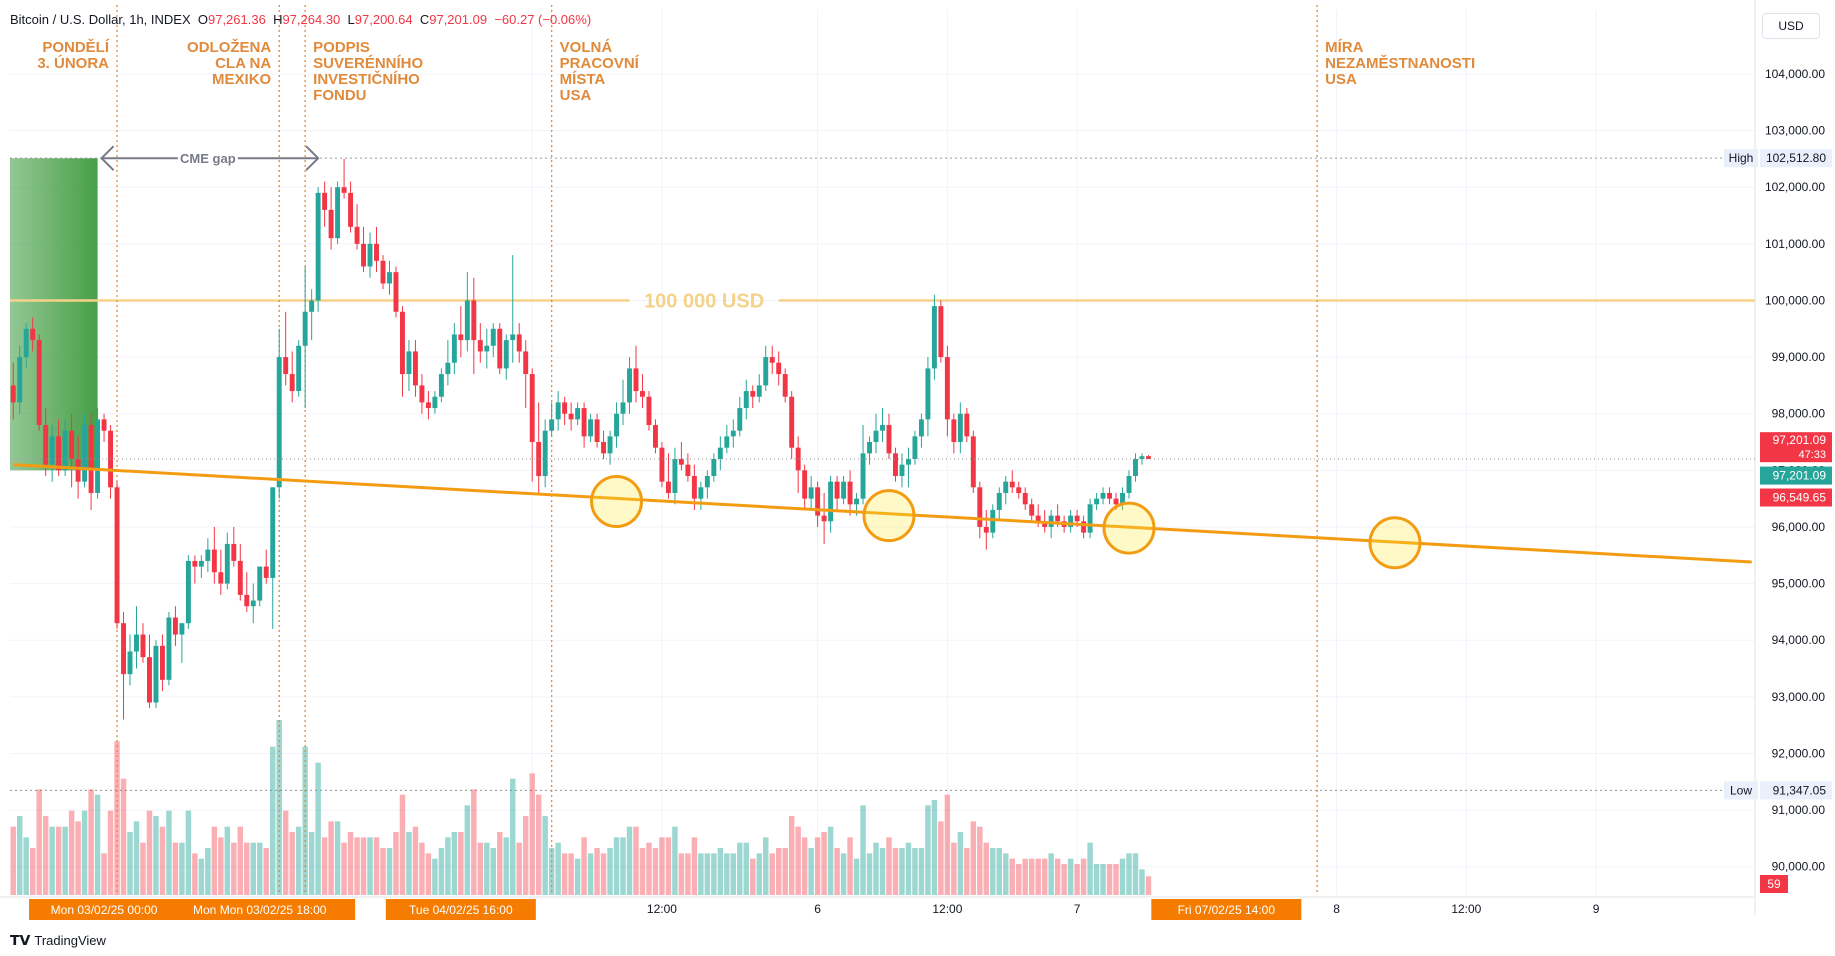  I want to click on stop-price-value: 96,549.65, so click(1800, 498).